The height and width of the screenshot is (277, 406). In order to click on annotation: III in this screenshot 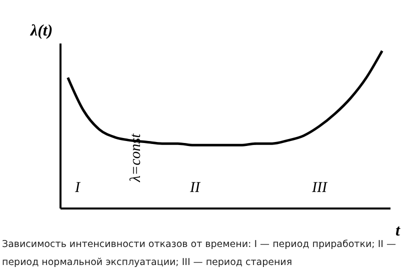, I will do `click(319, 188)`.